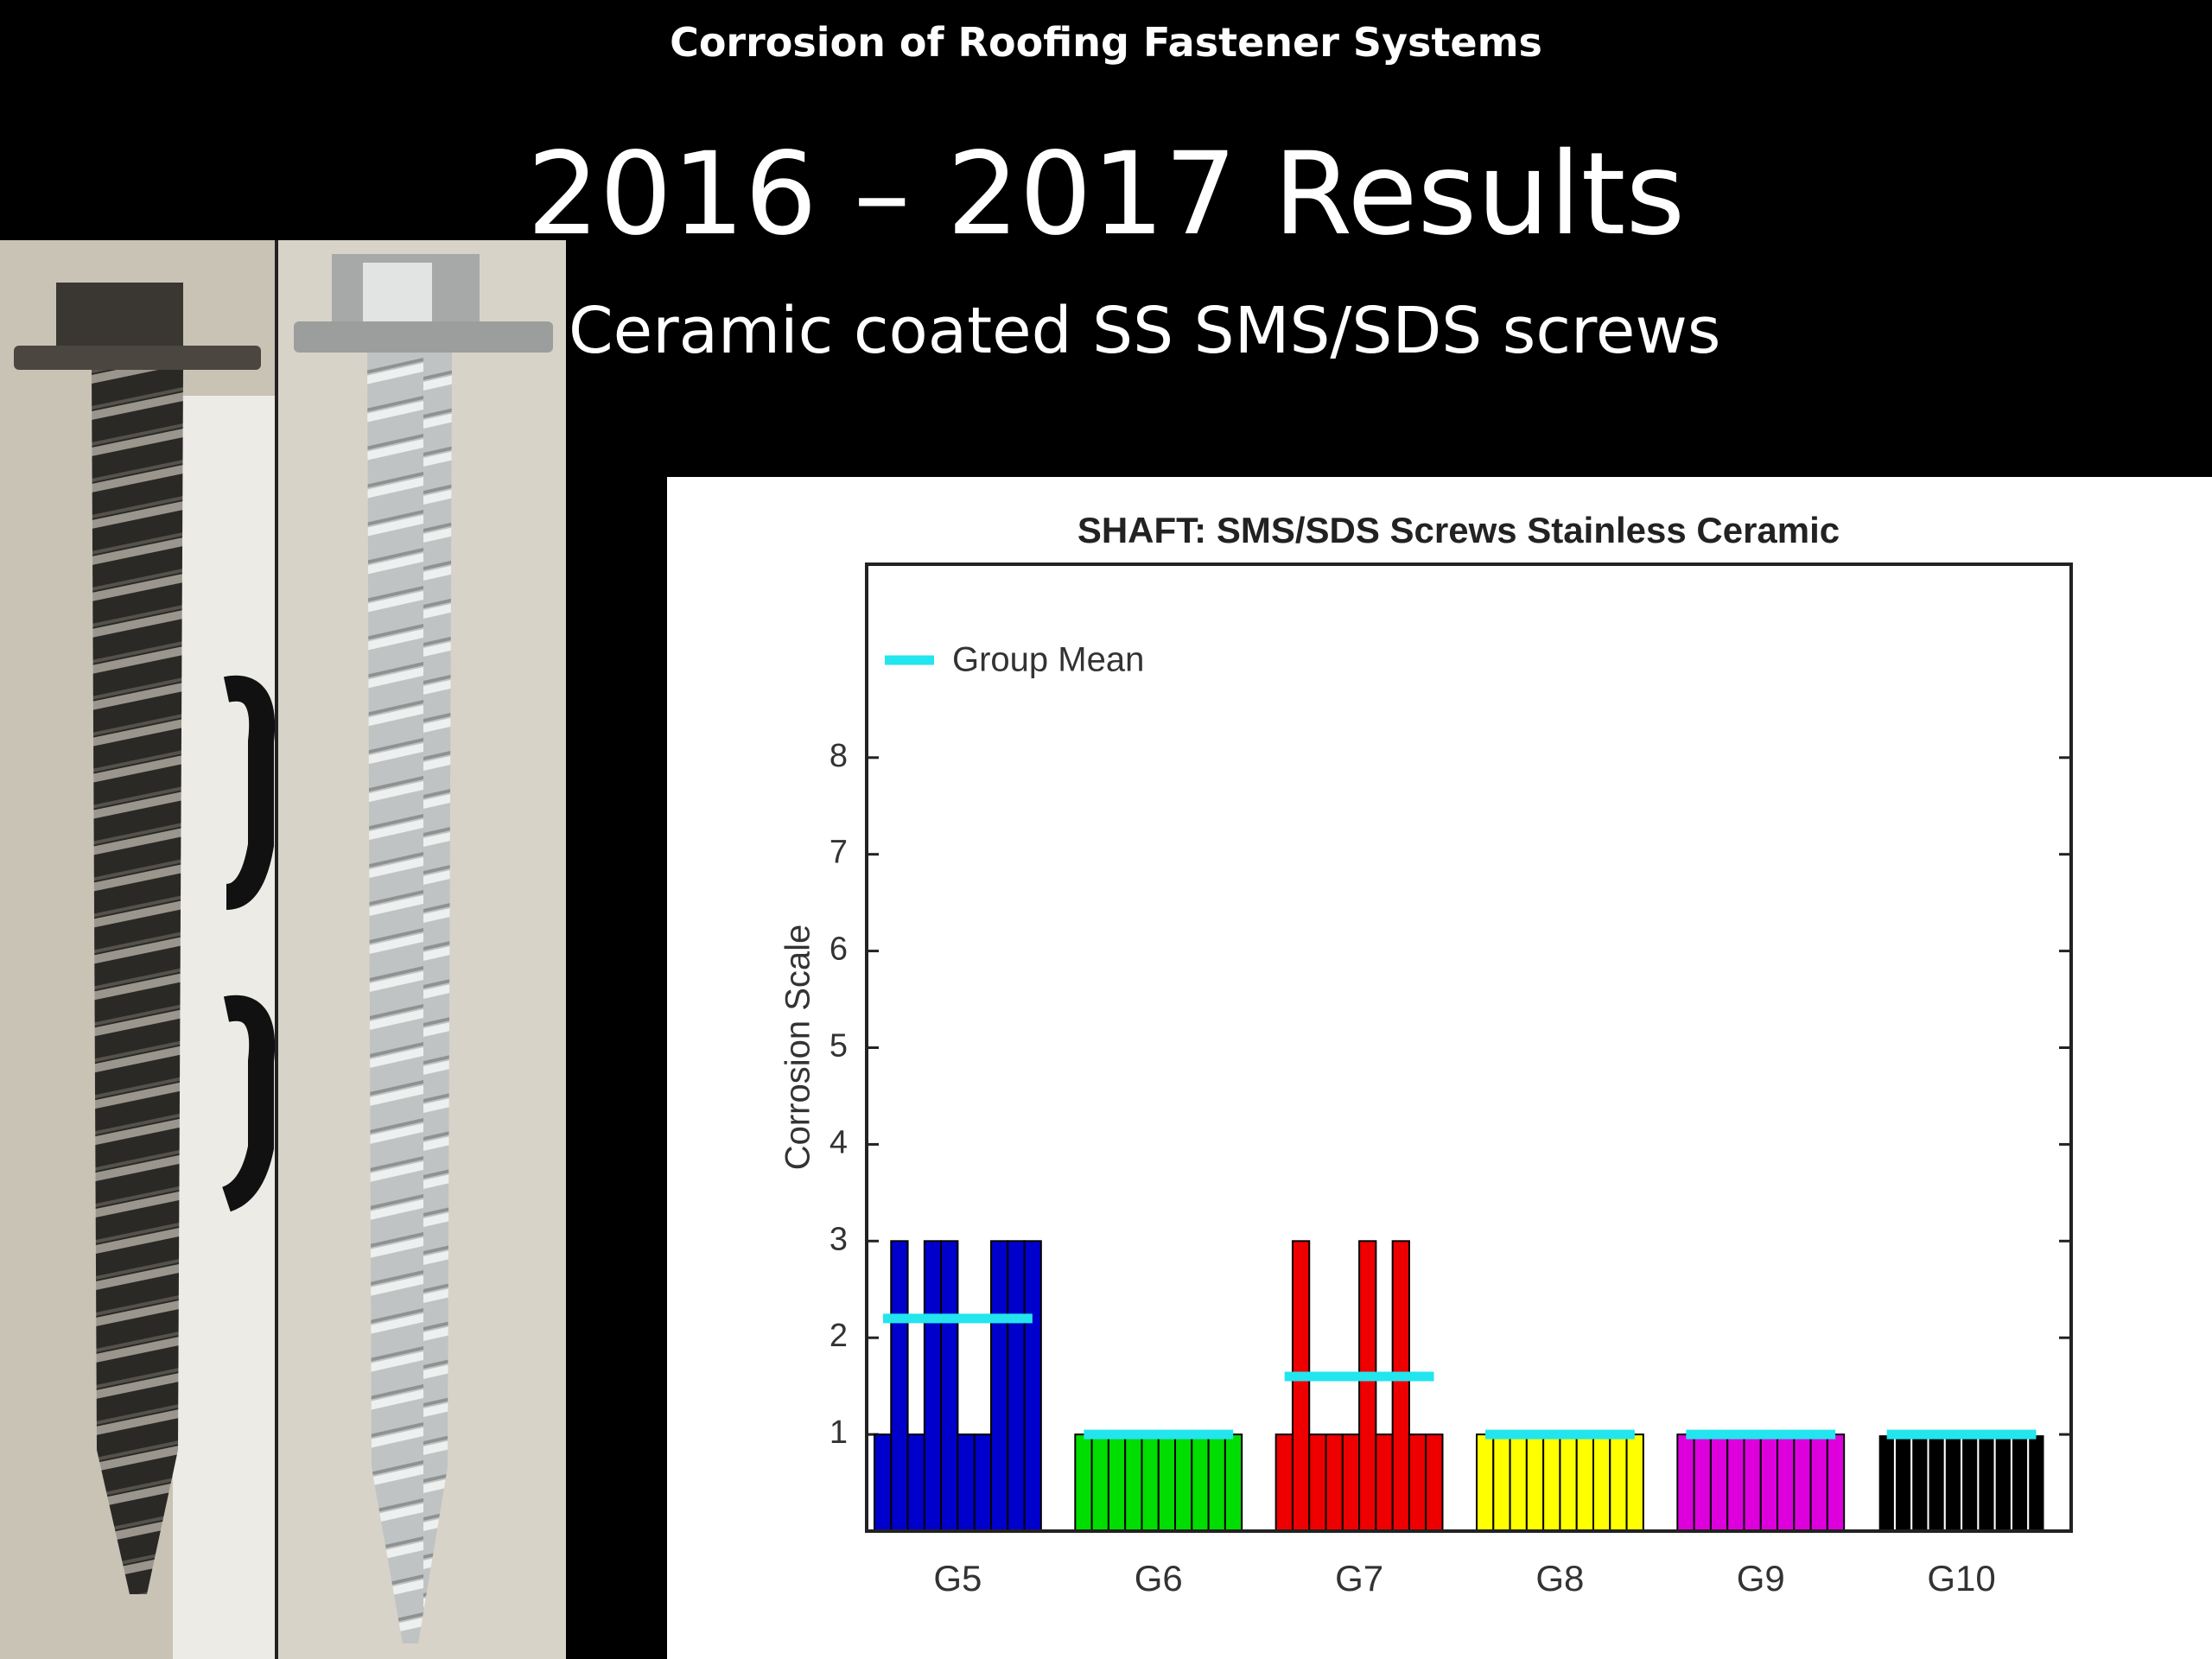  I want to click on y-tick-label: 3, so click(839, 1239).